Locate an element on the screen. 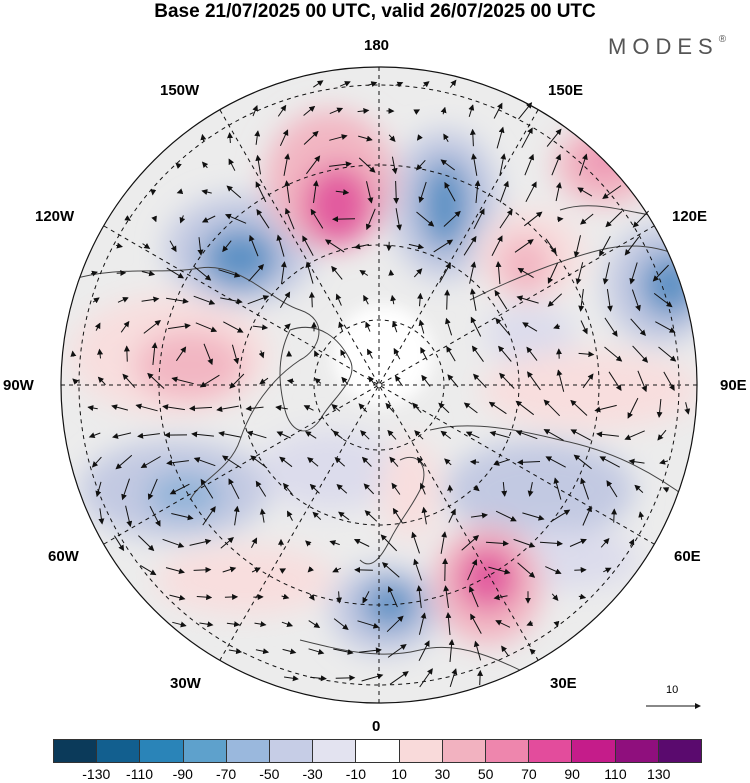 This screenshot has height=783, width=750. colorbar-tick-label: 70 is located at coordinates (529, 774).